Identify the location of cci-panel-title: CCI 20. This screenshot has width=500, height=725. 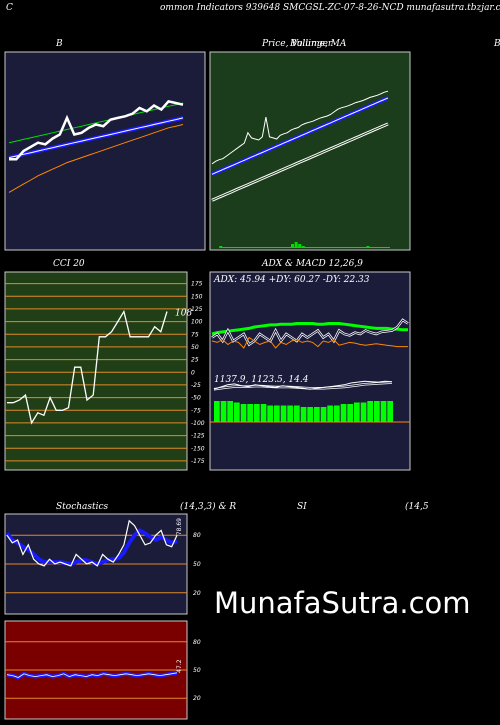
(69, 264).